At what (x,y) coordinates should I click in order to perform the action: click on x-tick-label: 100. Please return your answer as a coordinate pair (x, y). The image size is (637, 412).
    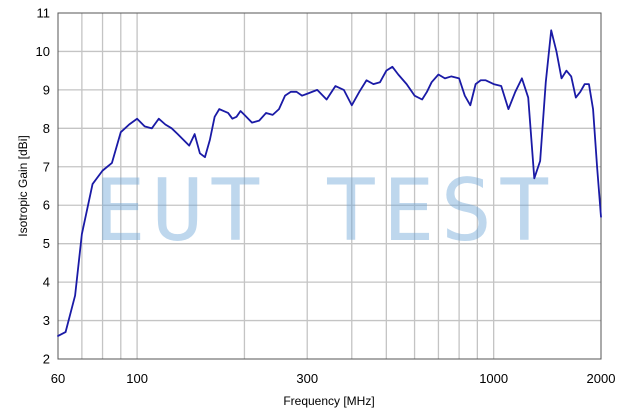
    Looking at the image, I should click on (137, 378).